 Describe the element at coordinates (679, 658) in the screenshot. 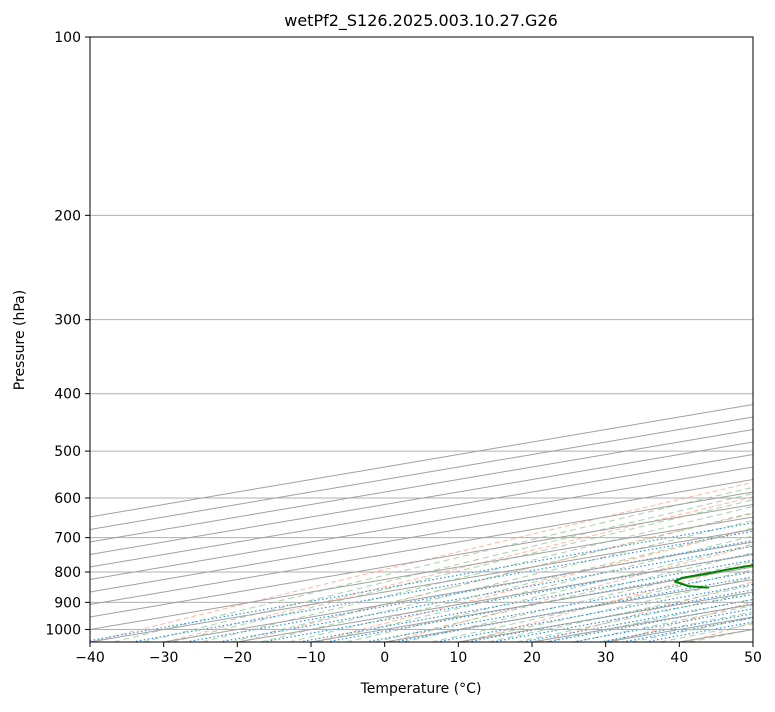

I see `x-tick-label: 40` at that location.